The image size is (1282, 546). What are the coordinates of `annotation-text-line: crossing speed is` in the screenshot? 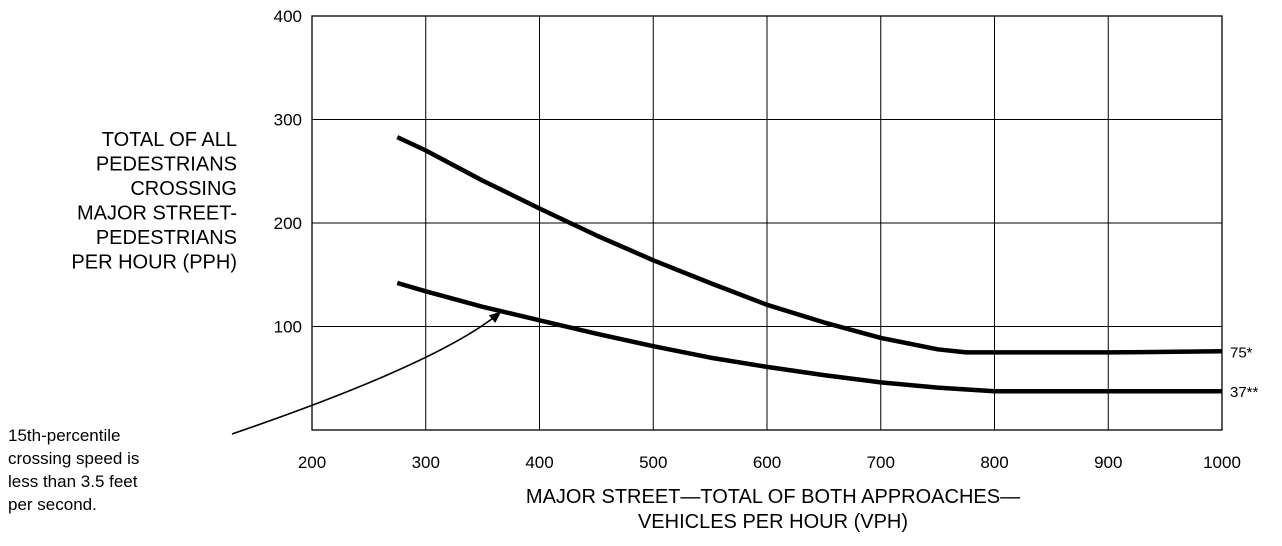 It's located at (73, 458).